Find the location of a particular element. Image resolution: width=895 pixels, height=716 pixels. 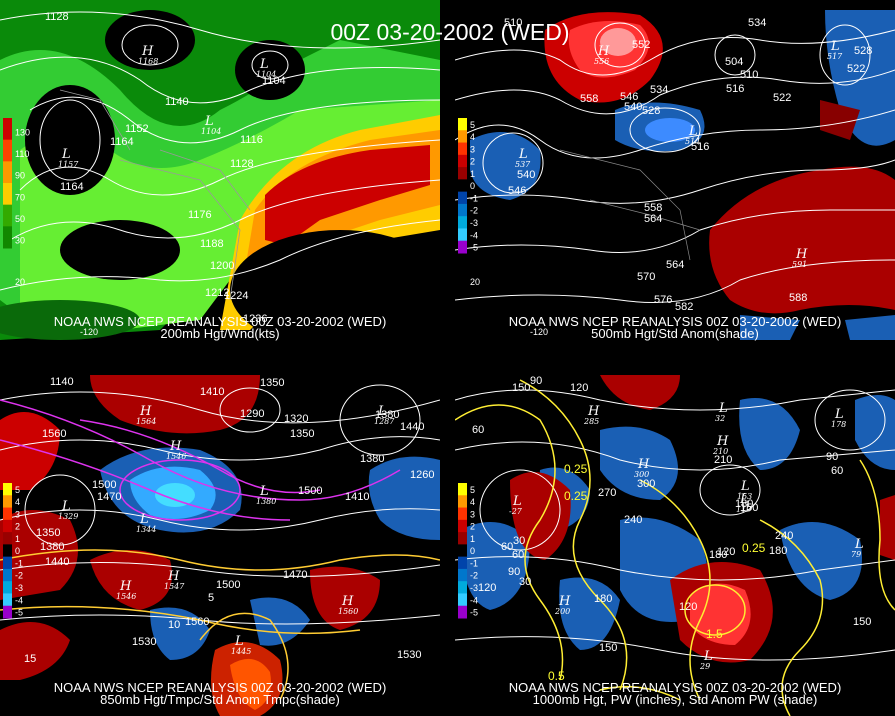

contour-label: 1500 is located at coordinates (104, 485).